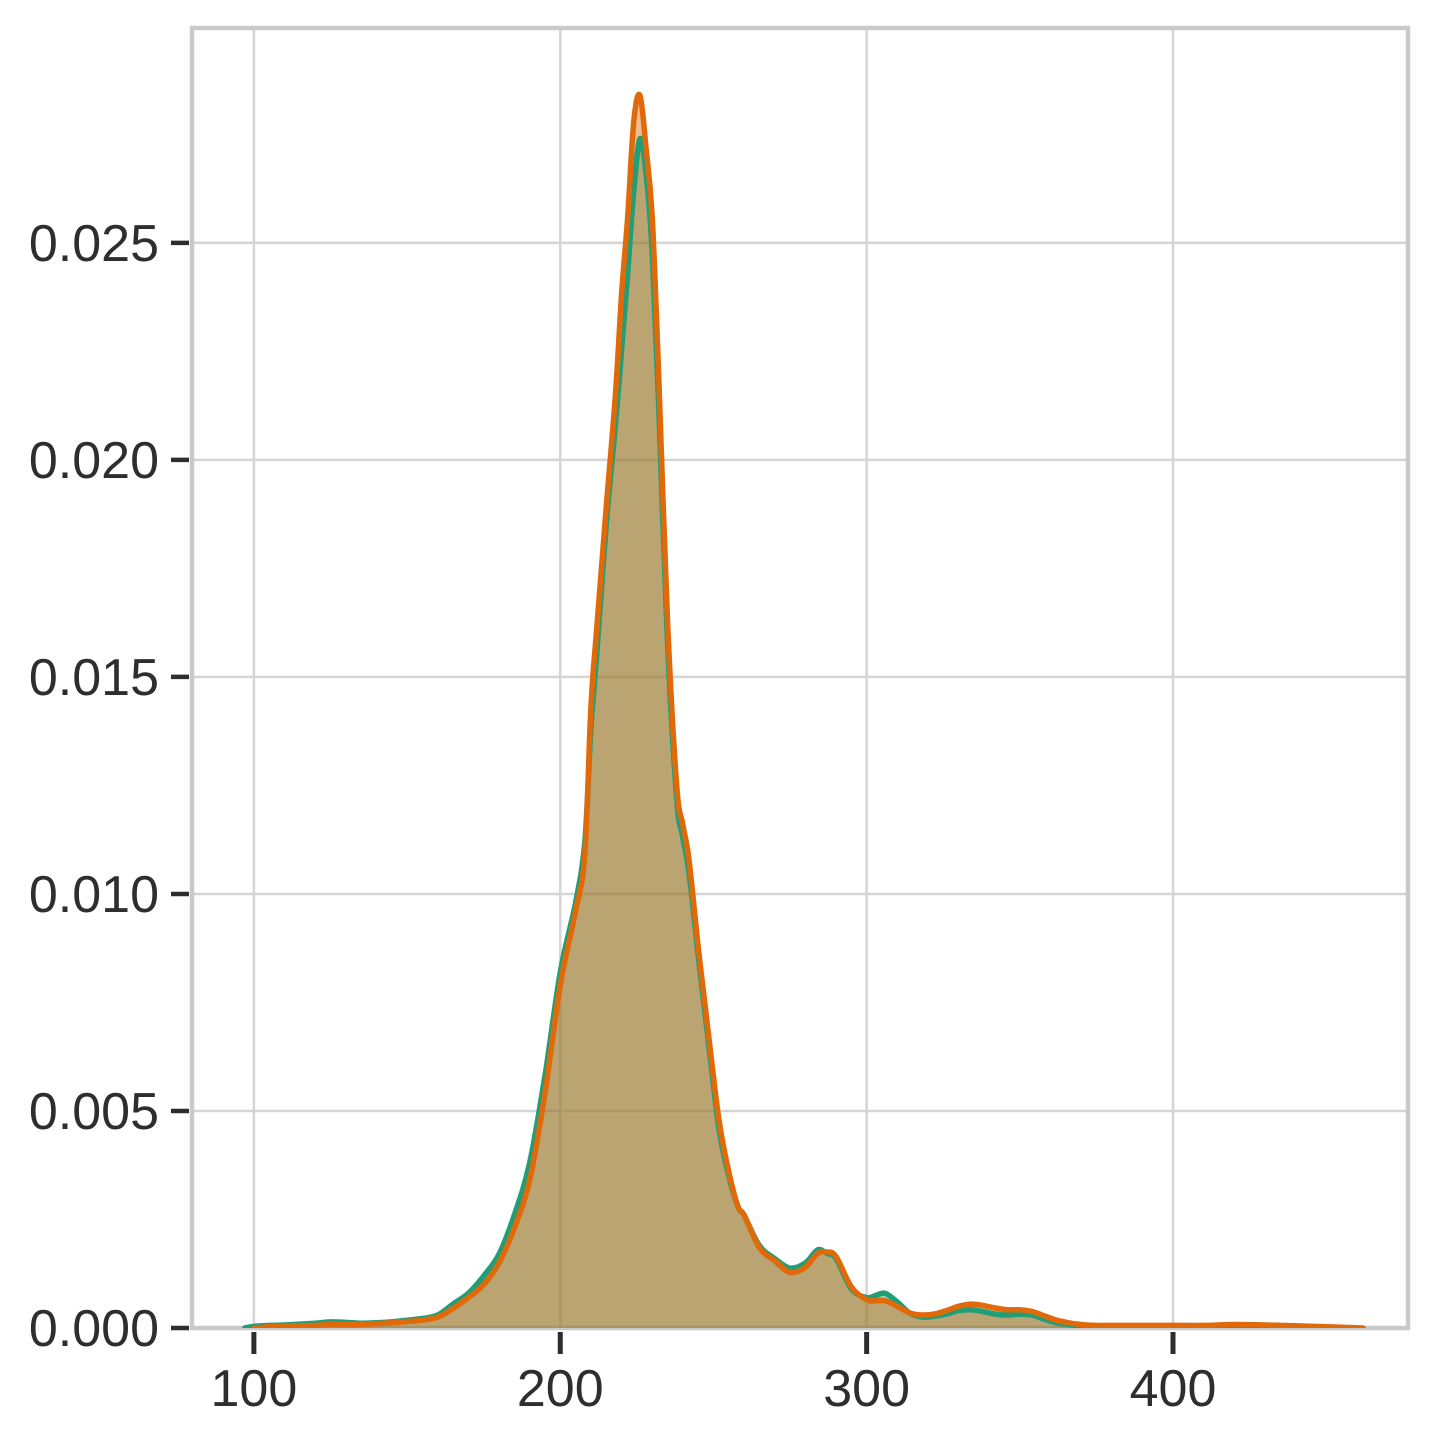 This screenshot has width=1439, height=1443. Describe the element at coordinates (94, 1112) in the screenshot. I see `y-tick-label: 0.005` at that location.